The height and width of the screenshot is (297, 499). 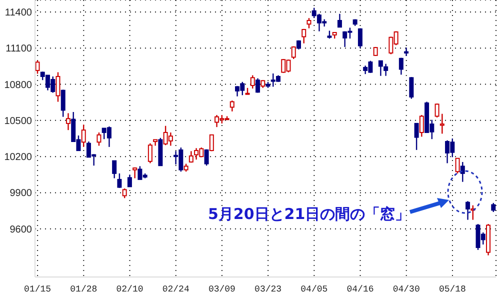 I want to click on y-tick-label: 9600, so click(x=21, y=230).